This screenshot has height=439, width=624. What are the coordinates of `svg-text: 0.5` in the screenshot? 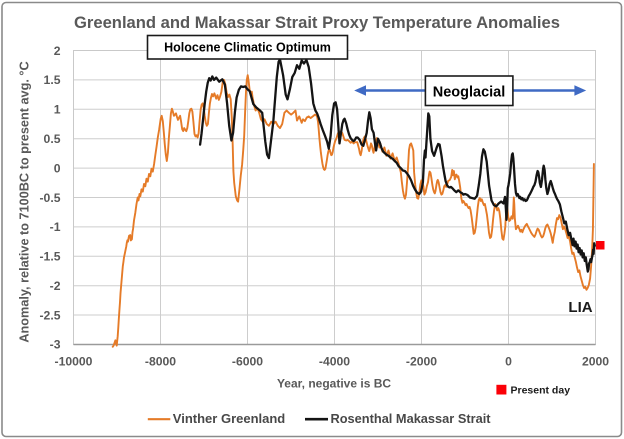 It's located at (52, 139).